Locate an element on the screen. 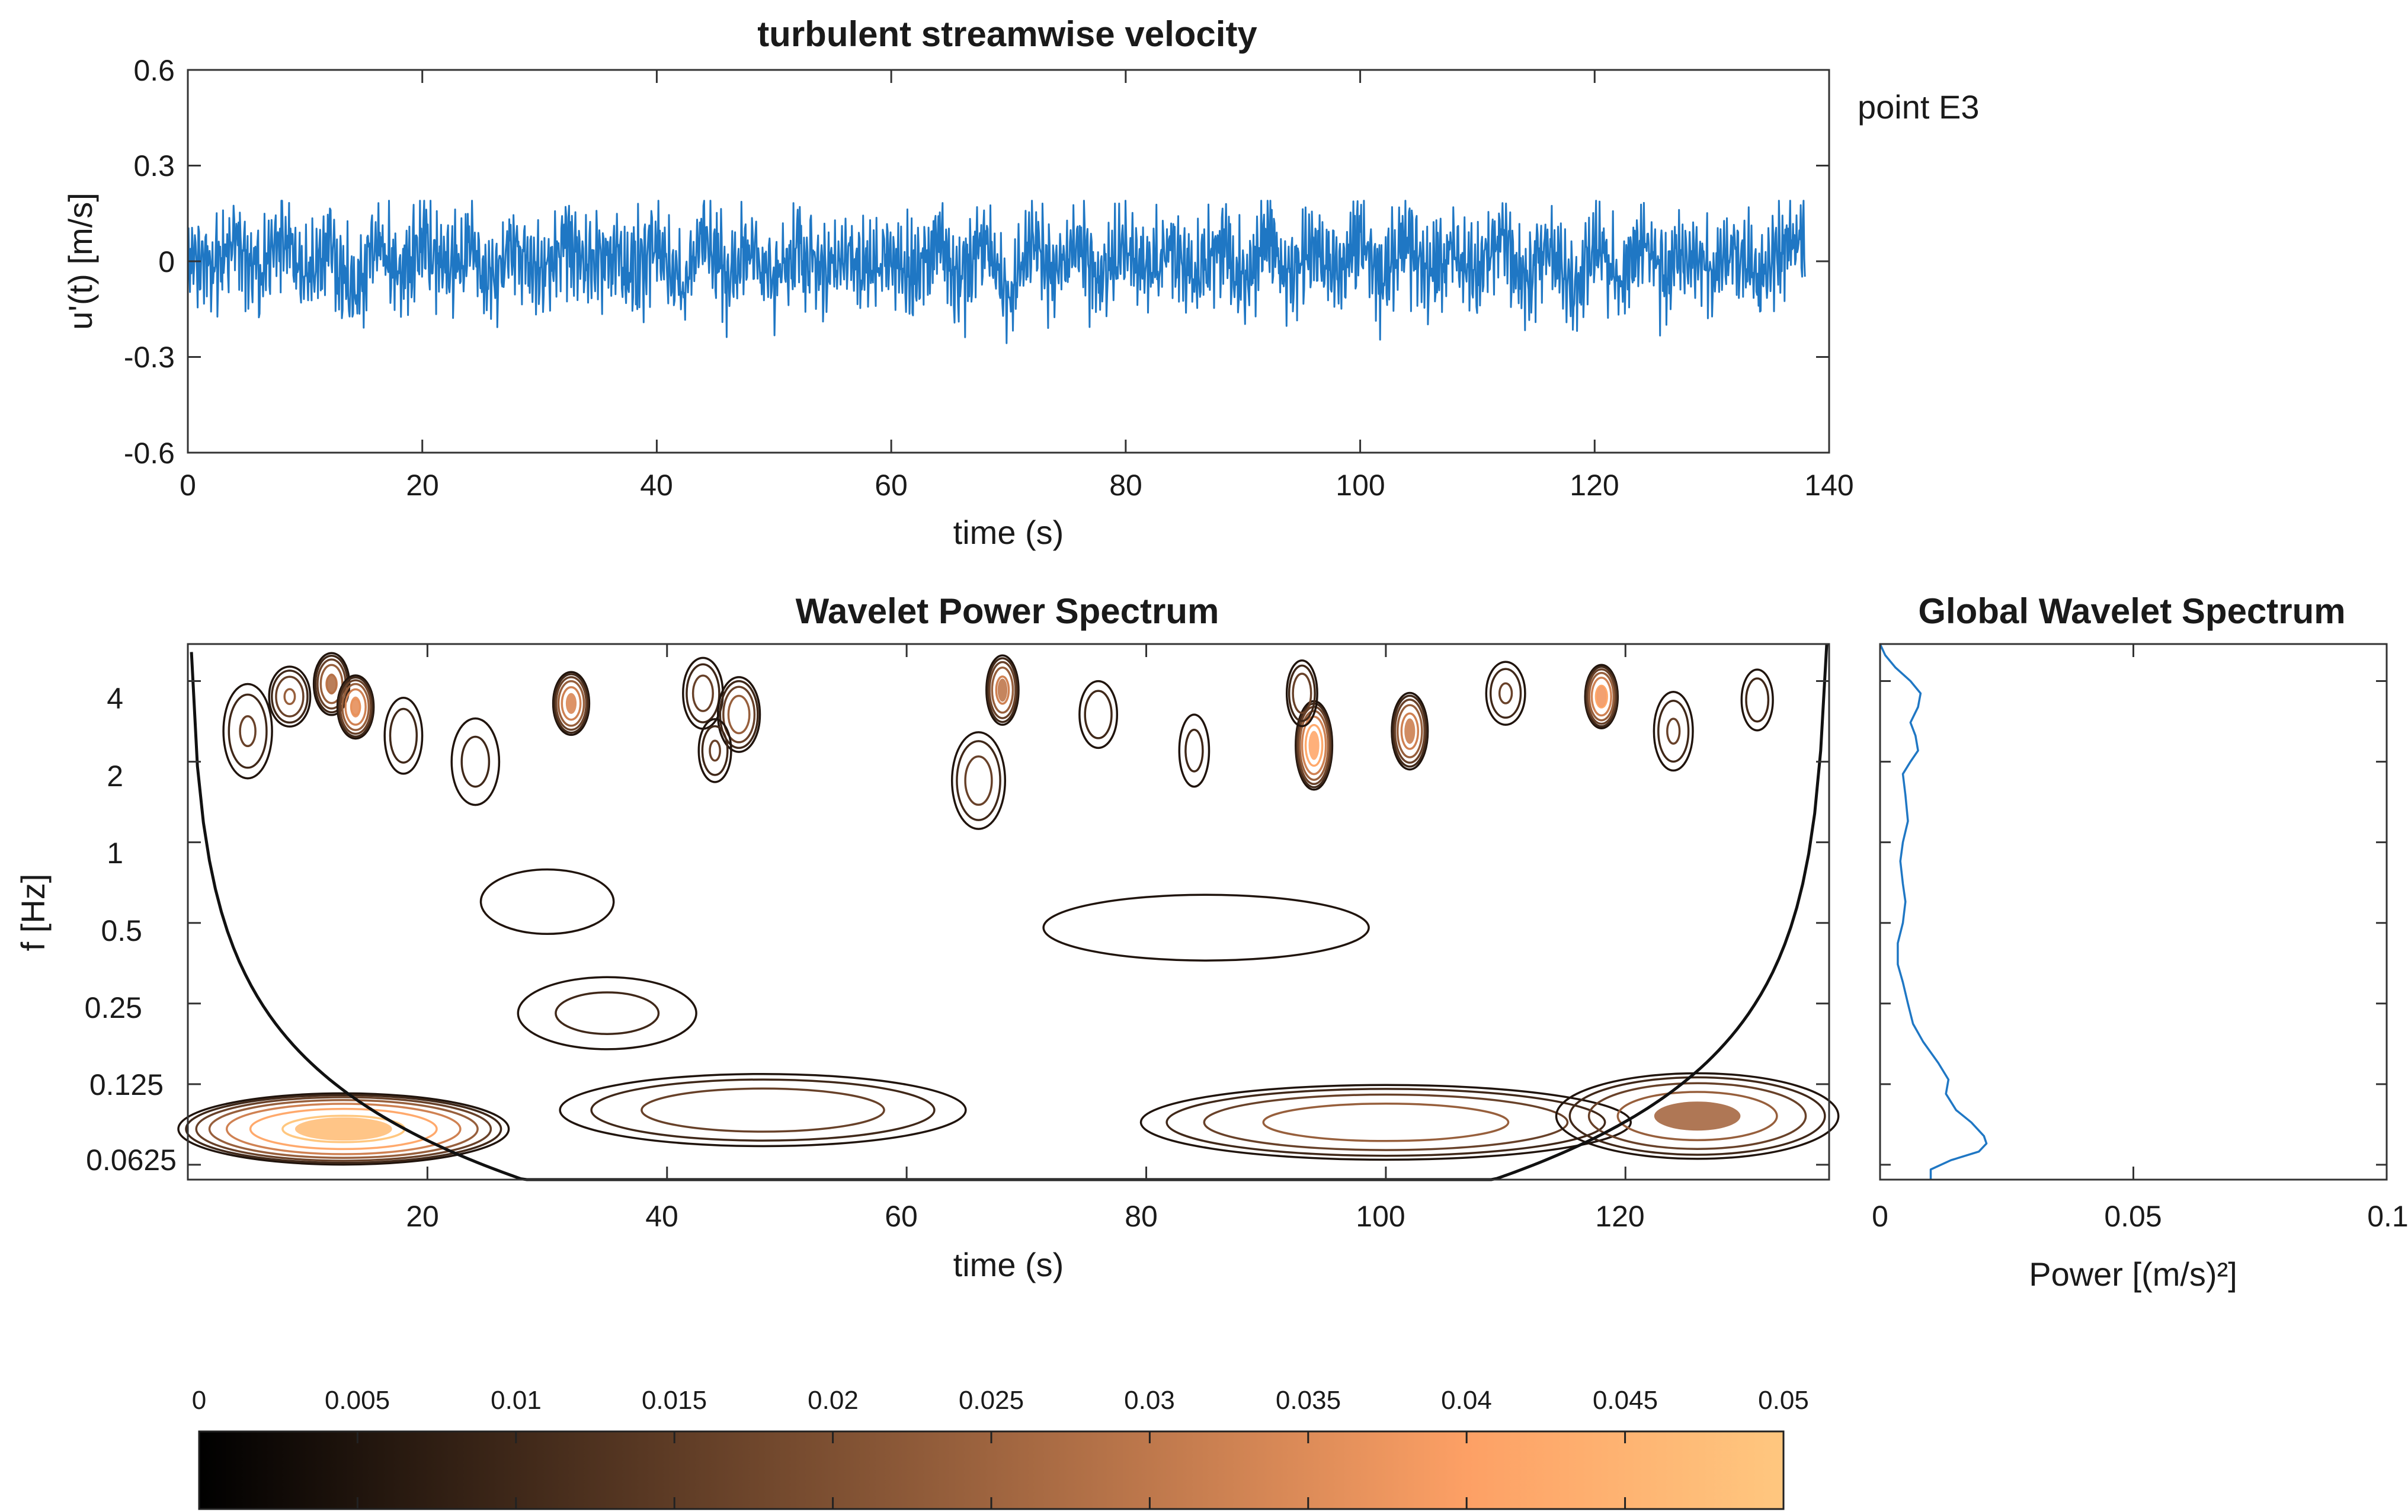  colorbar-tick-label: 0.02 is located at coordinates (833, 1400).